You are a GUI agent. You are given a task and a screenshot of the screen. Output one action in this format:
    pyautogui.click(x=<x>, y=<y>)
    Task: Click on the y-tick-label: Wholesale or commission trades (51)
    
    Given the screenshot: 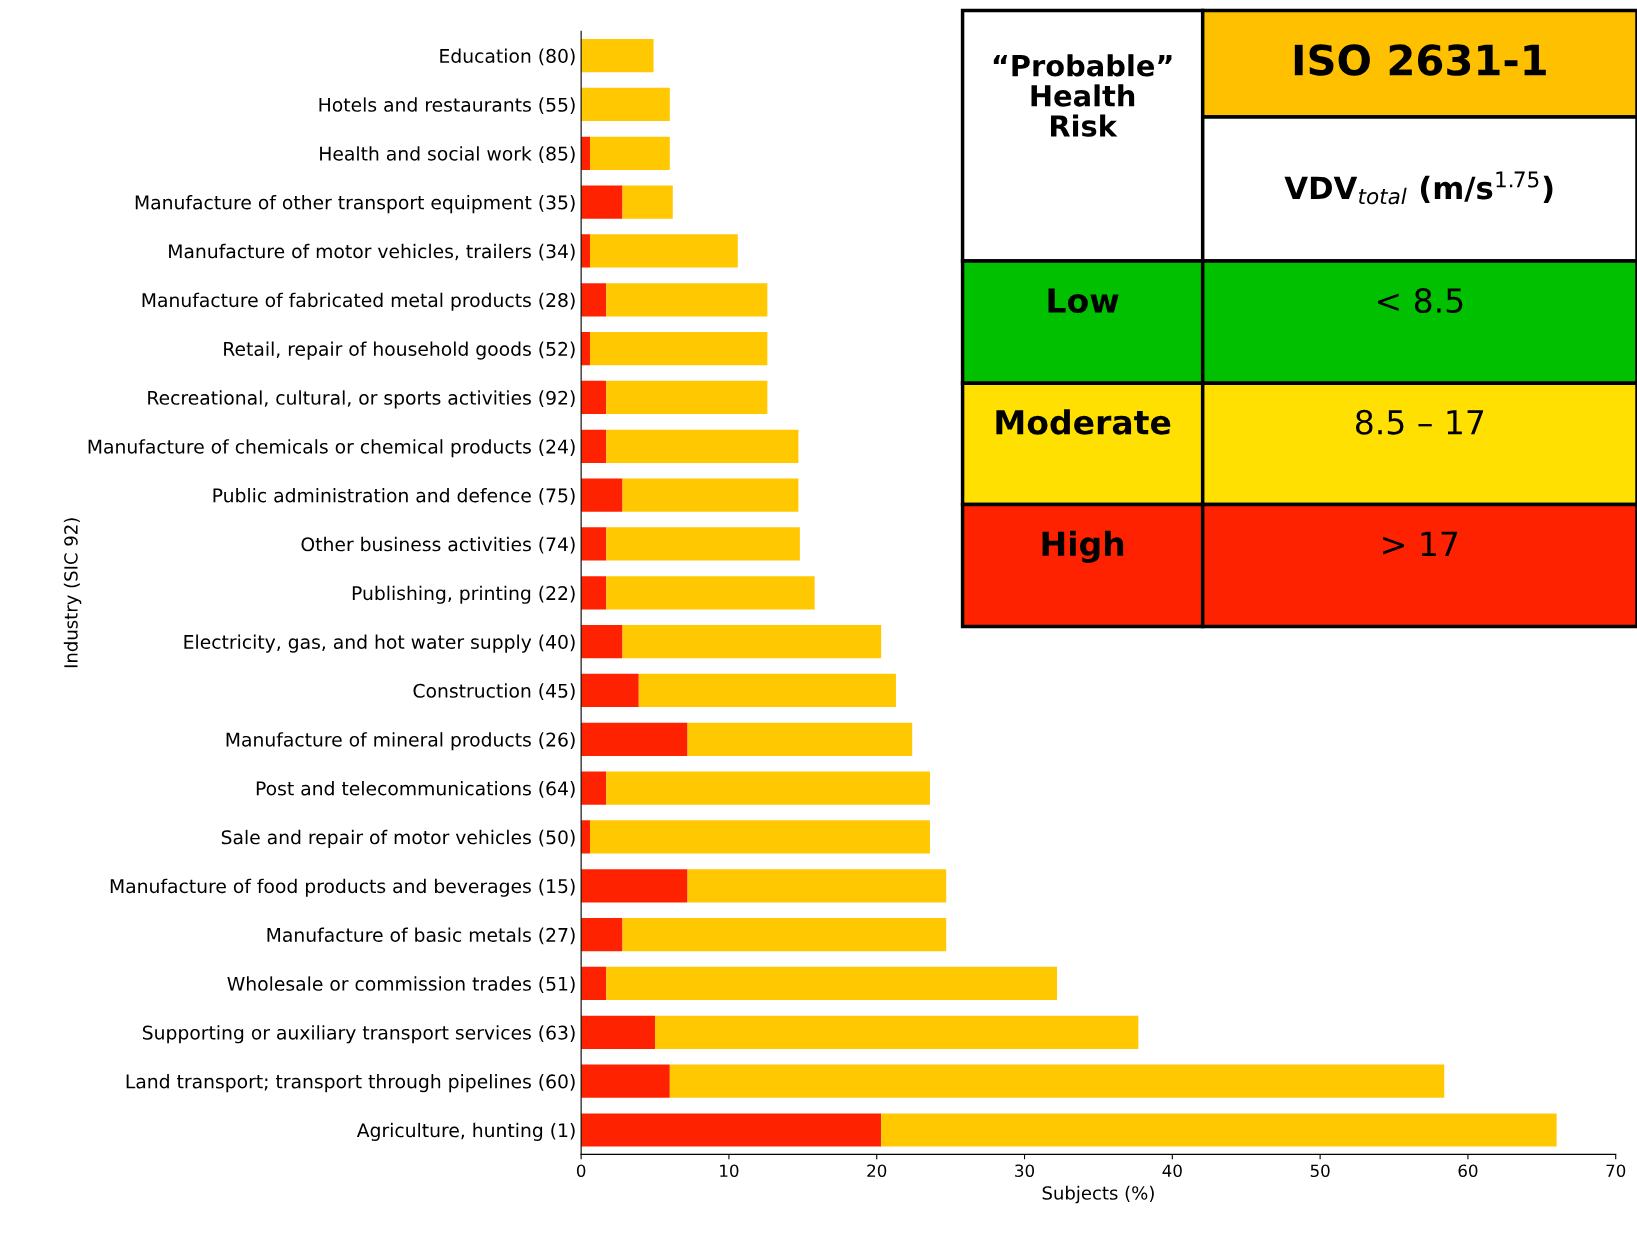 What is the action you would take?
    pyautogui.click(x=401, y=985)
    